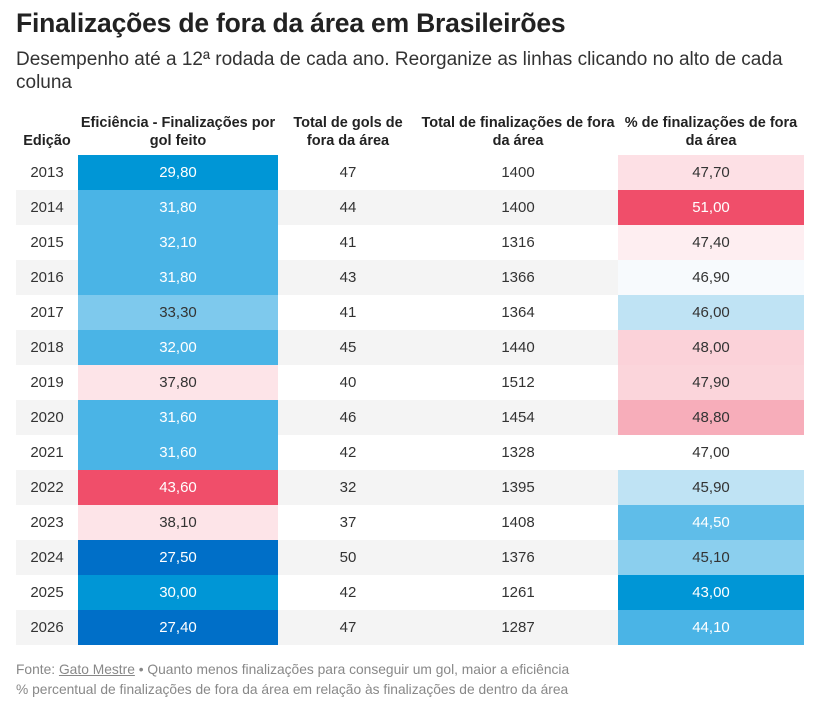 This screenshot has height=711, width=833. What do you see at coordinates (348, 487) in the screenshot?
I see `cell-gols: 32` at bounding box center [348, 487].